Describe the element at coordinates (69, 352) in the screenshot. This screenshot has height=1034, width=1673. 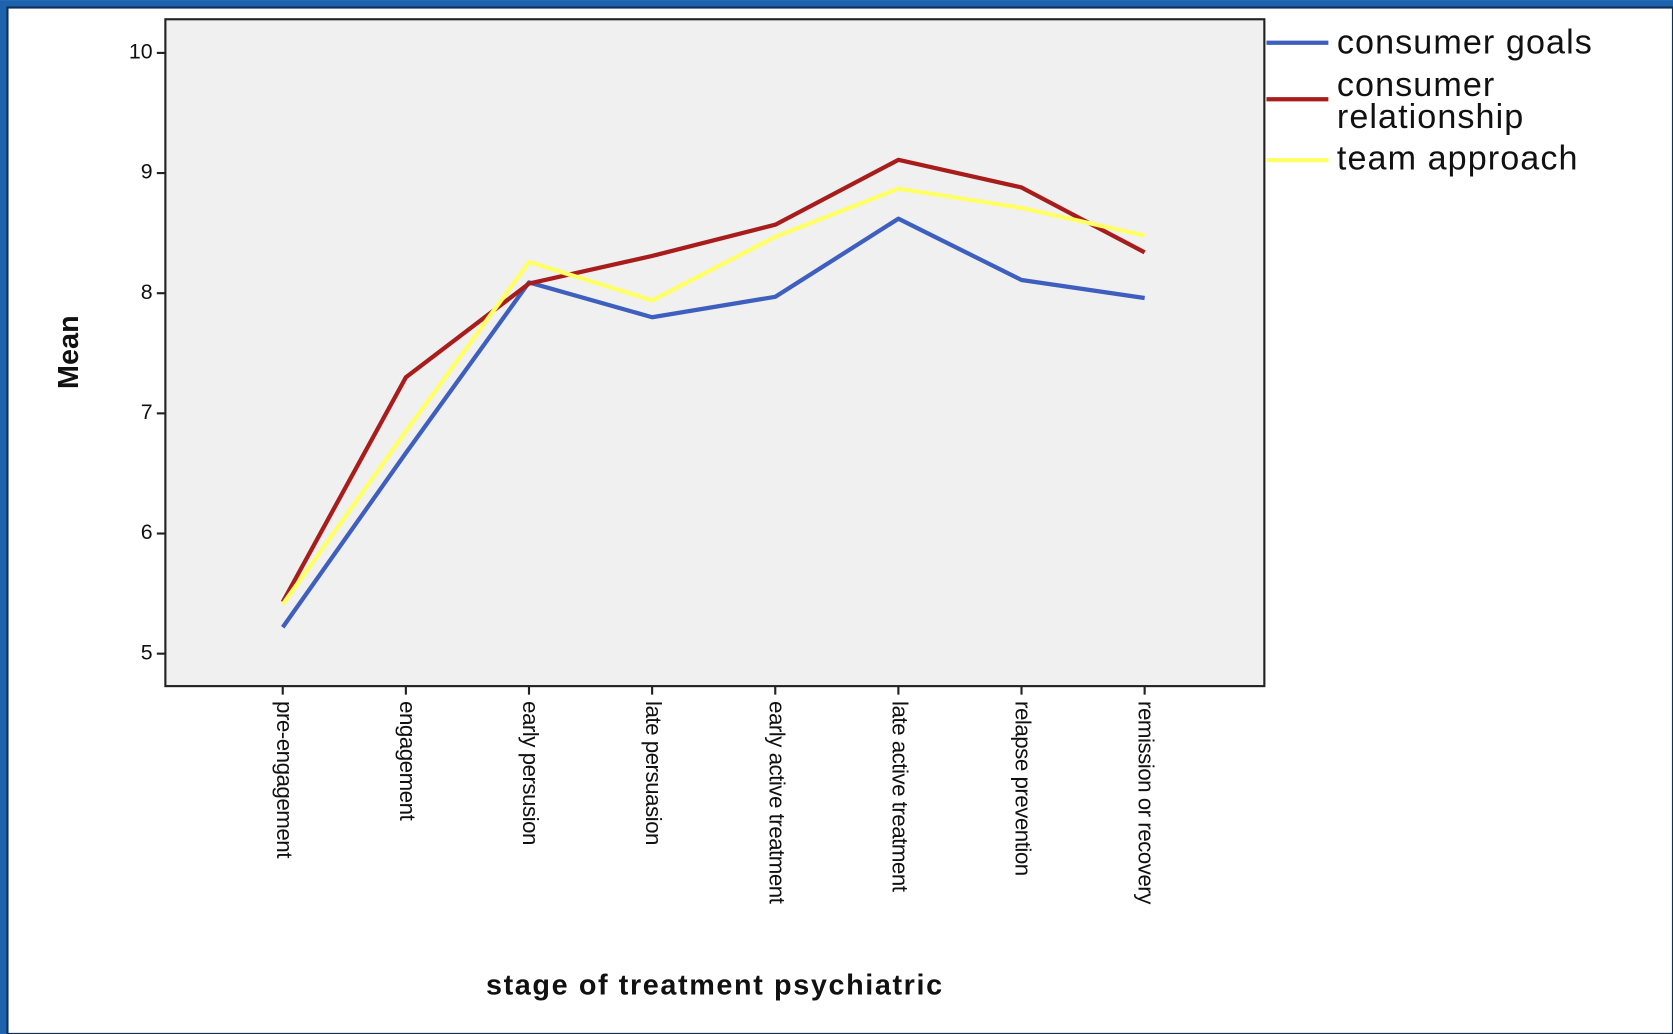
I see `y-axis-title: Mean` at that location.